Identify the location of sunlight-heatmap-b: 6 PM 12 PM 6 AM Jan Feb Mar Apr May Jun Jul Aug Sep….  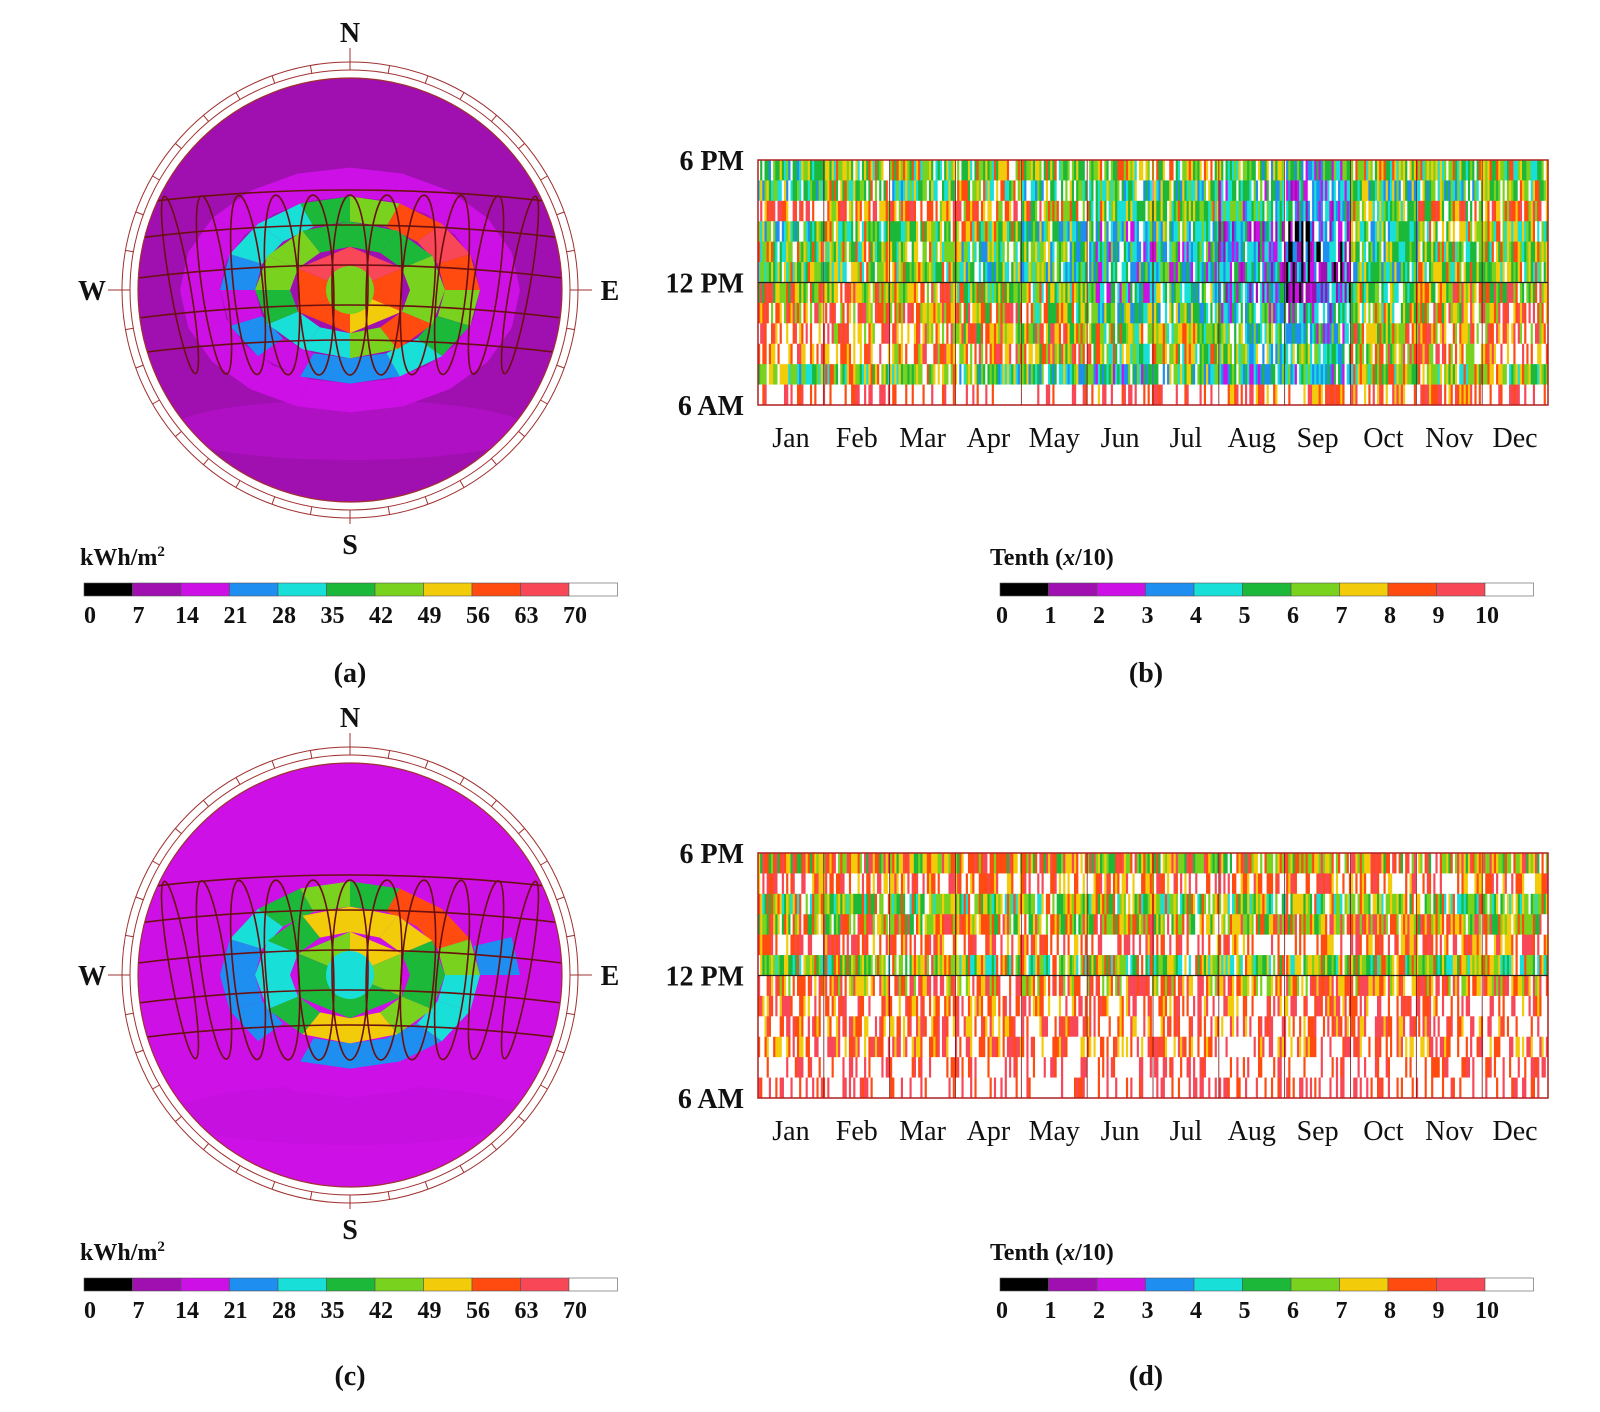
(1106, 300).